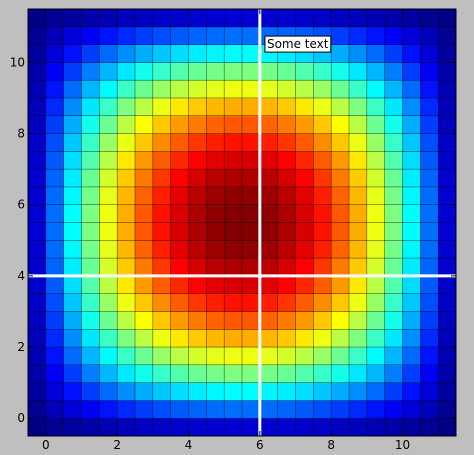 The height and width of the screenshot is (455, 474). What do you see at coordinates (402, 445) in the screenshot?
I see `x-tick-label: 10` at bounding box center [402, 445].